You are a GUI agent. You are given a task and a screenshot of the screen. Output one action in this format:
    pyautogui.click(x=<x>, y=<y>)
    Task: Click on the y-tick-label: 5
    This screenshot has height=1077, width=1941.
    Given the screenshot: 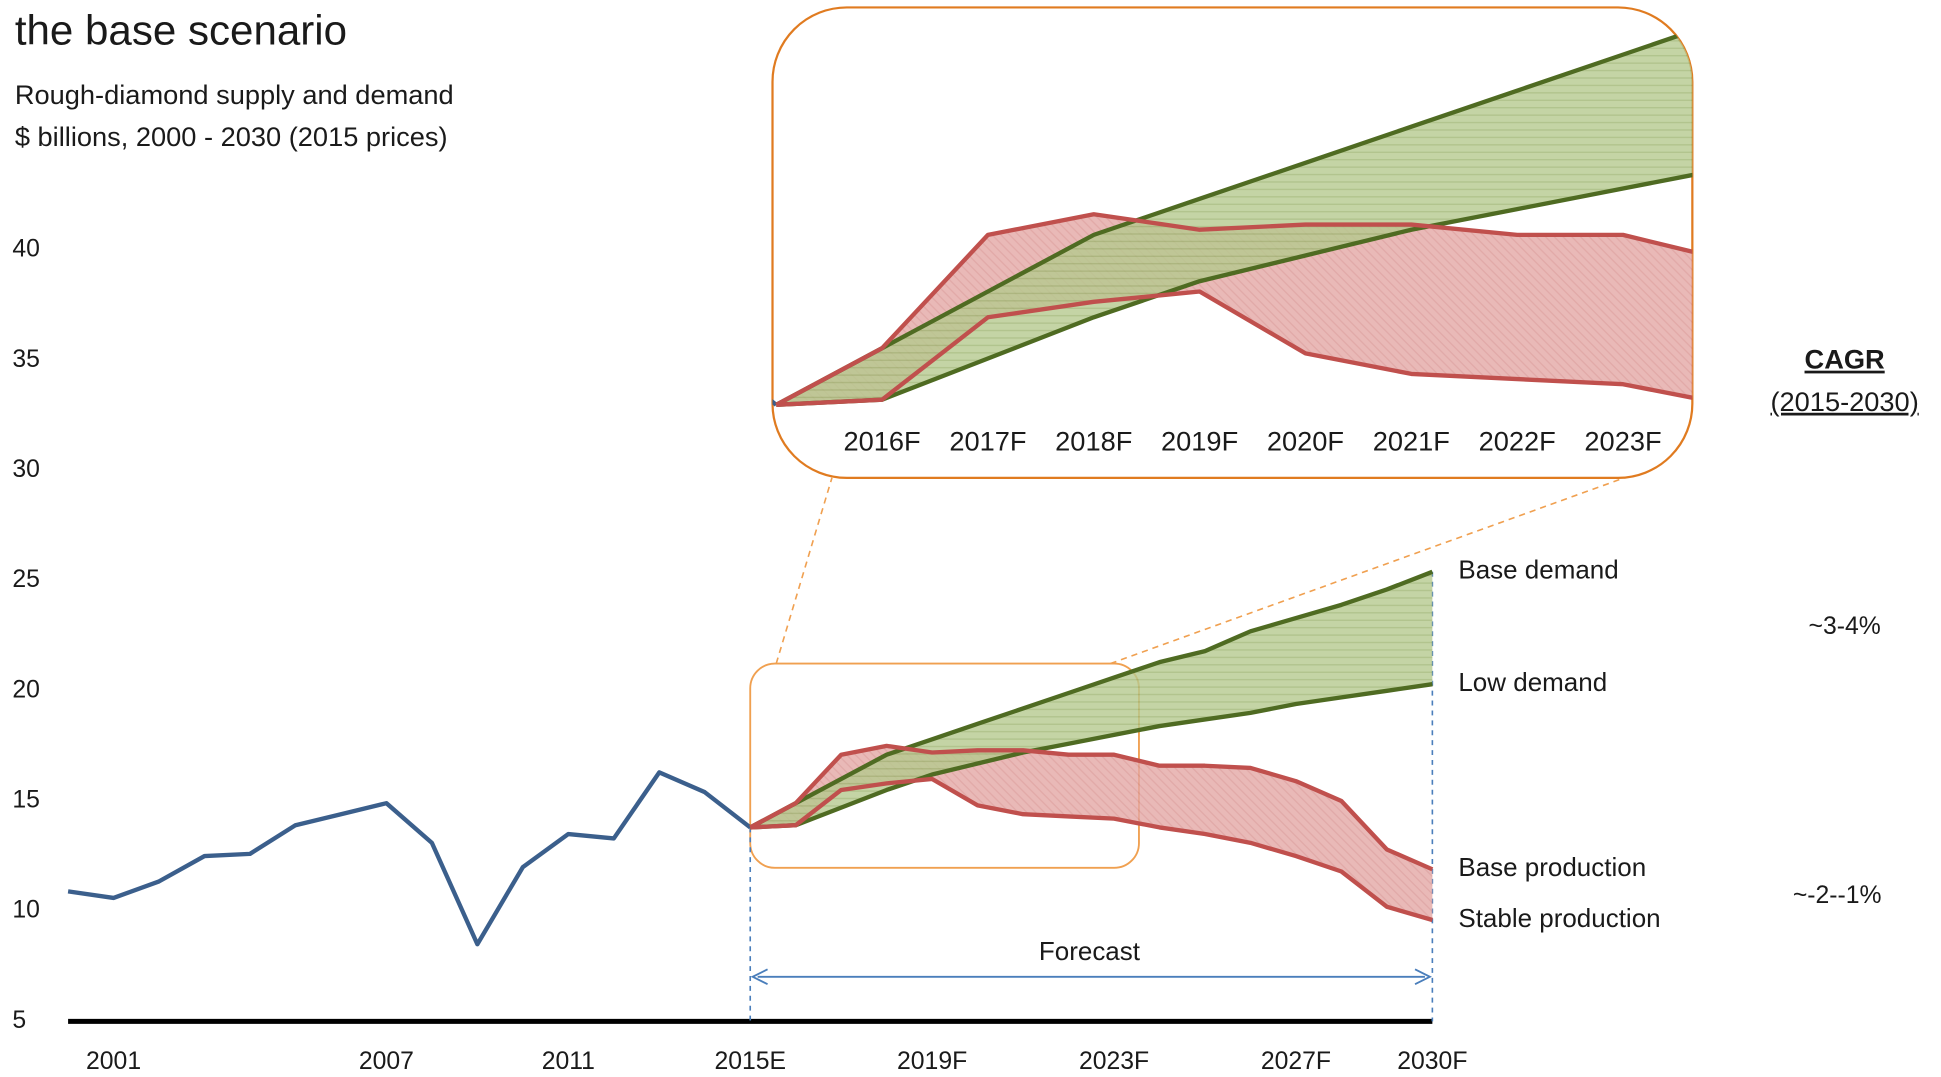 What is the action you would take?
    pyautogui.click(x=19, y=1020)
    